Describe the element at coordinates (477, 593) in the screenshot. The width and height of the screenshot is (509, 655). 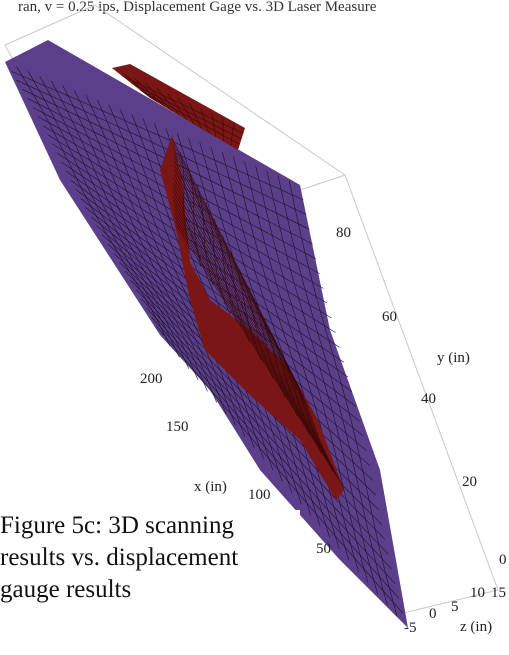
I see `z-tick-10: 10` at that location.